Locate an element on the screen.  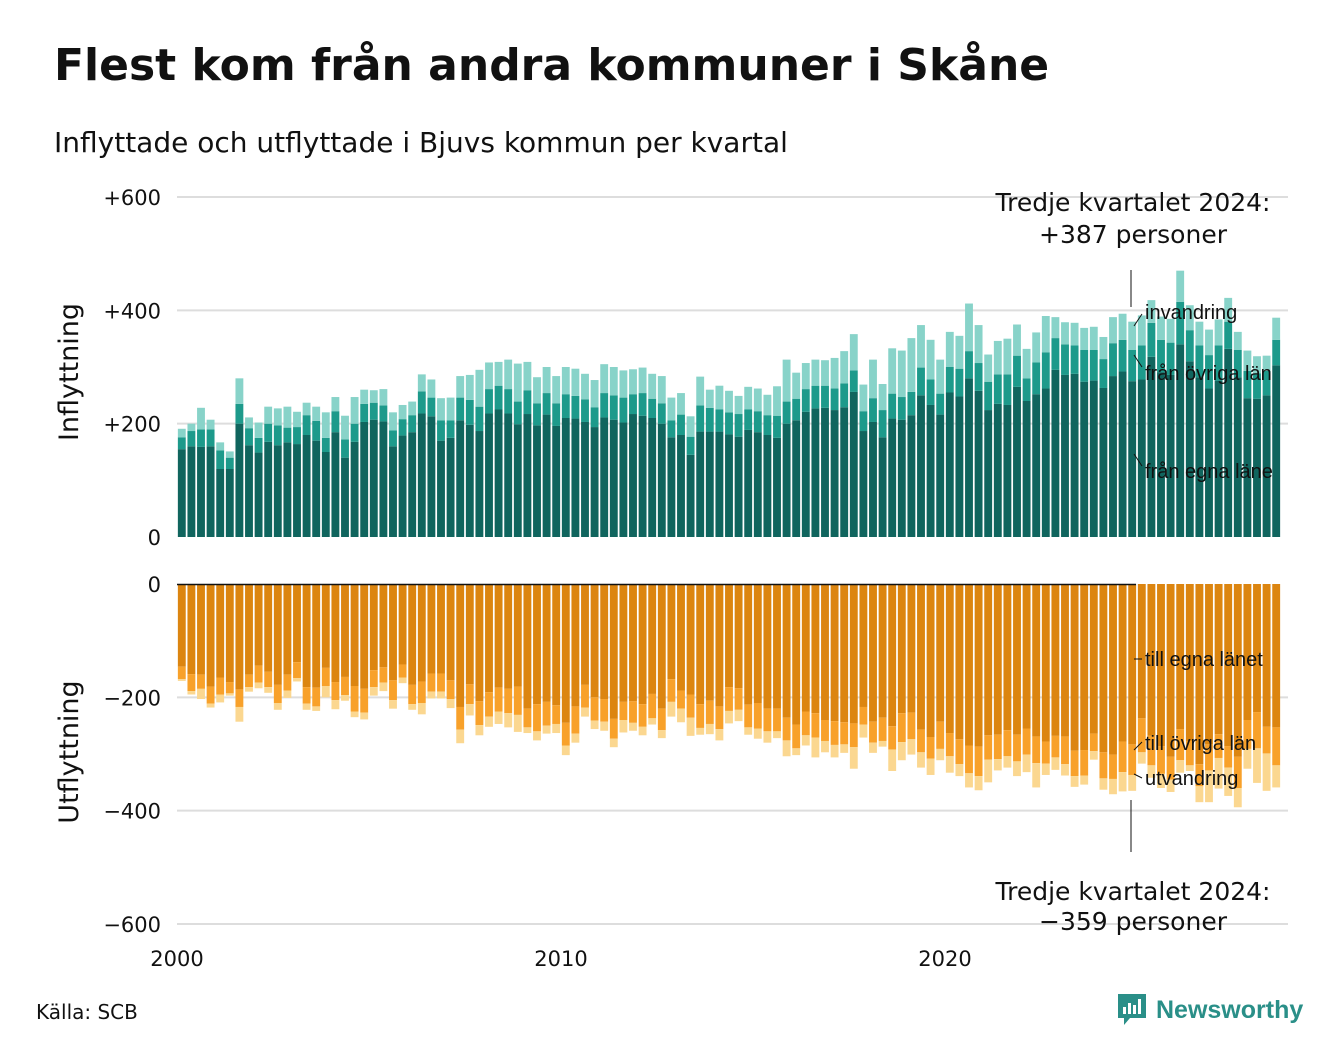
brand-name: Newsworthy is located at coordinates (1230, 1009).